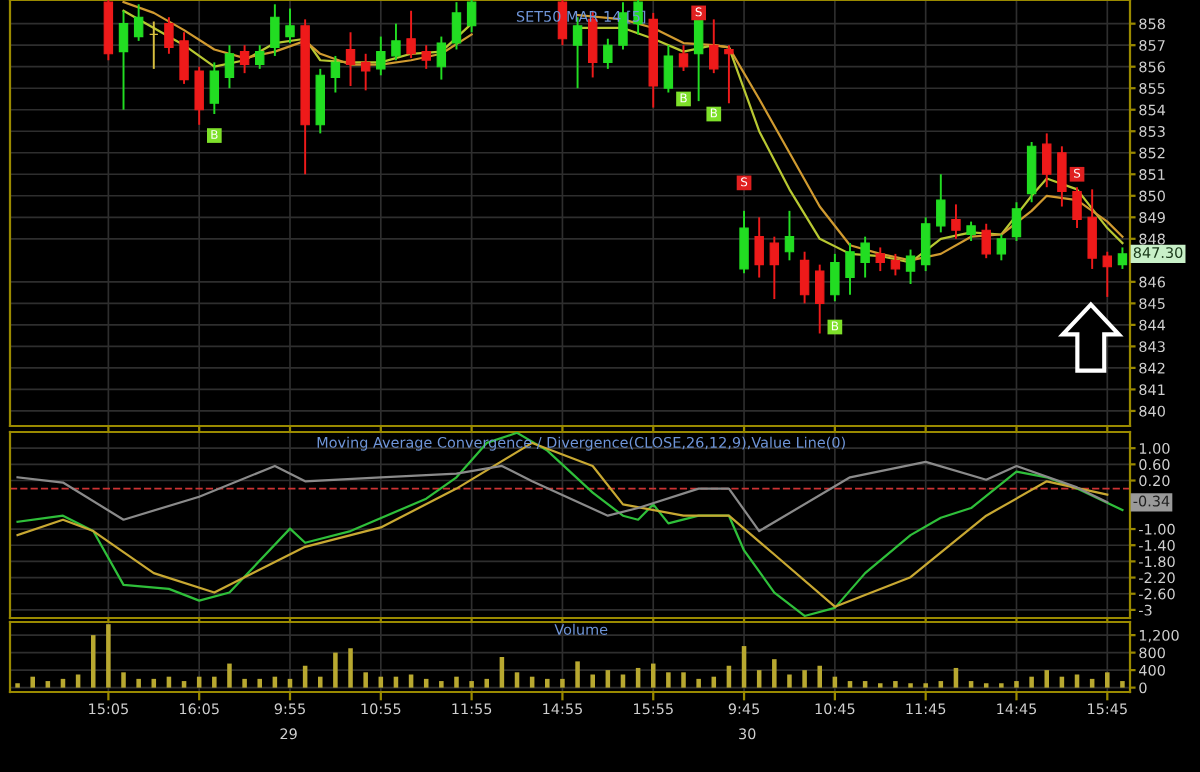 The width and height of the screenshot is (1200, 772). Describe the element at coordinates (562, 496) in the screenshot. I see `line-series` at that location.